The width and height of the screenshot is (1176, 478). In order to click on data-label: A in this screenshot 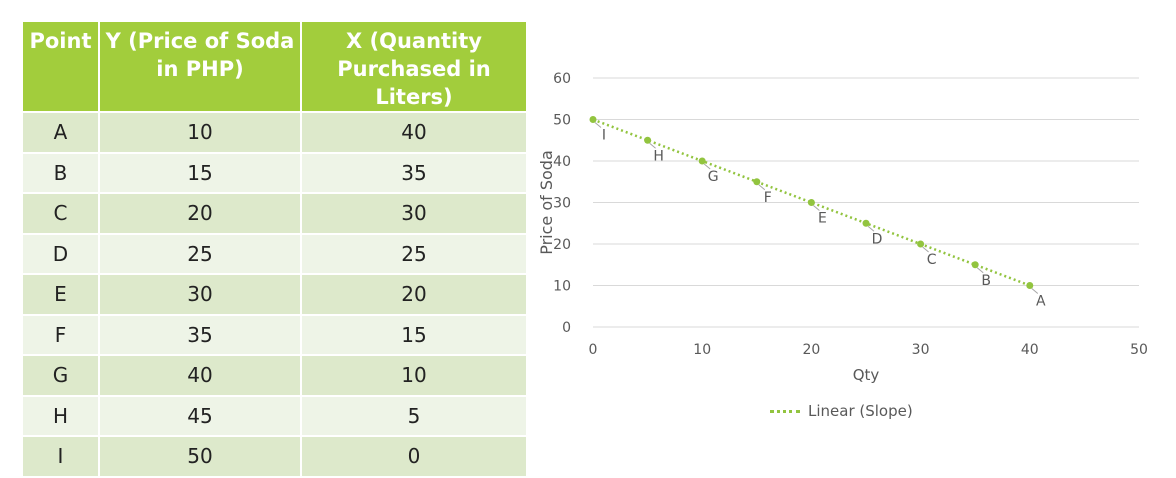, I will do `click(1041, 302)`.